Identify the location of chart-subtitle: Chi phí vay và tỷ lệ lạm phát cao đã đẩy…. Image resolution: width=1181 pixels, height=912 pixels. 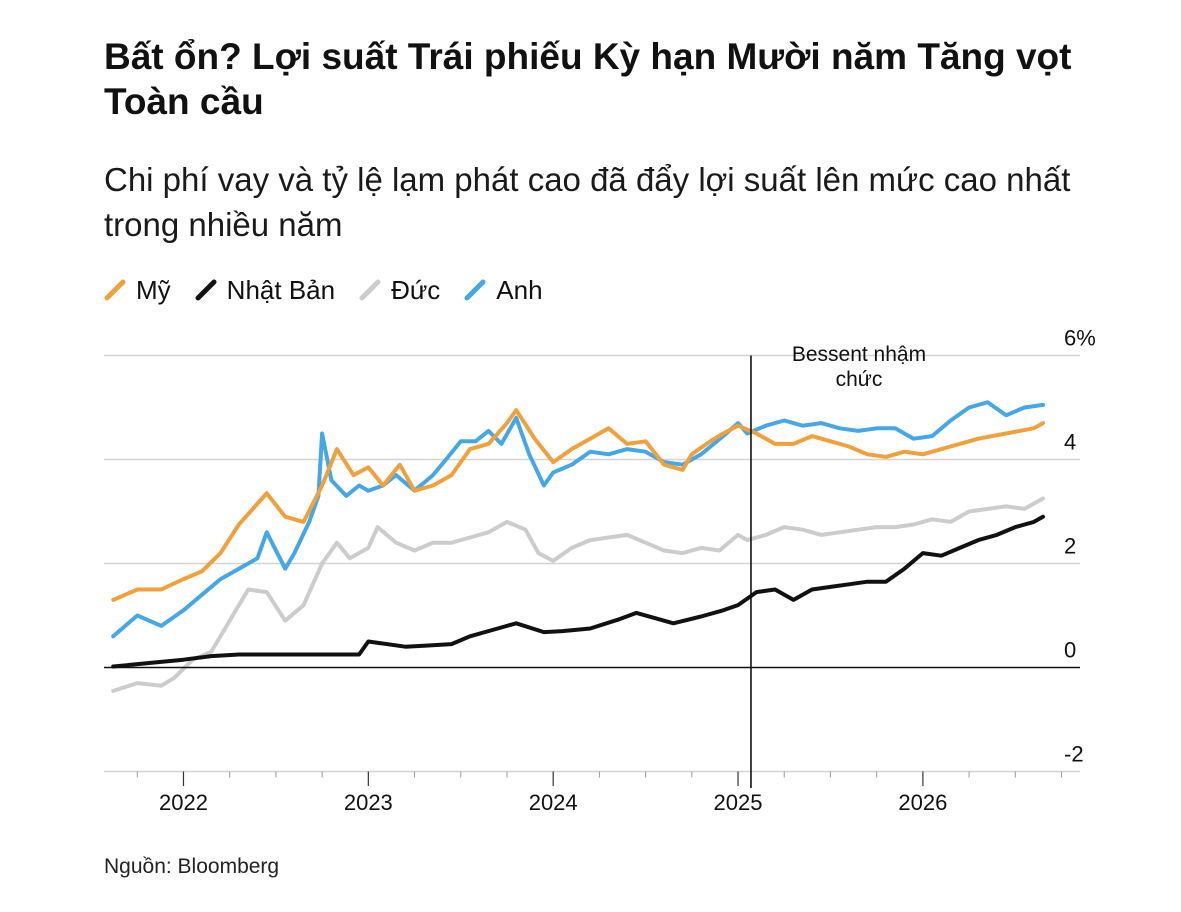
(587, 202).